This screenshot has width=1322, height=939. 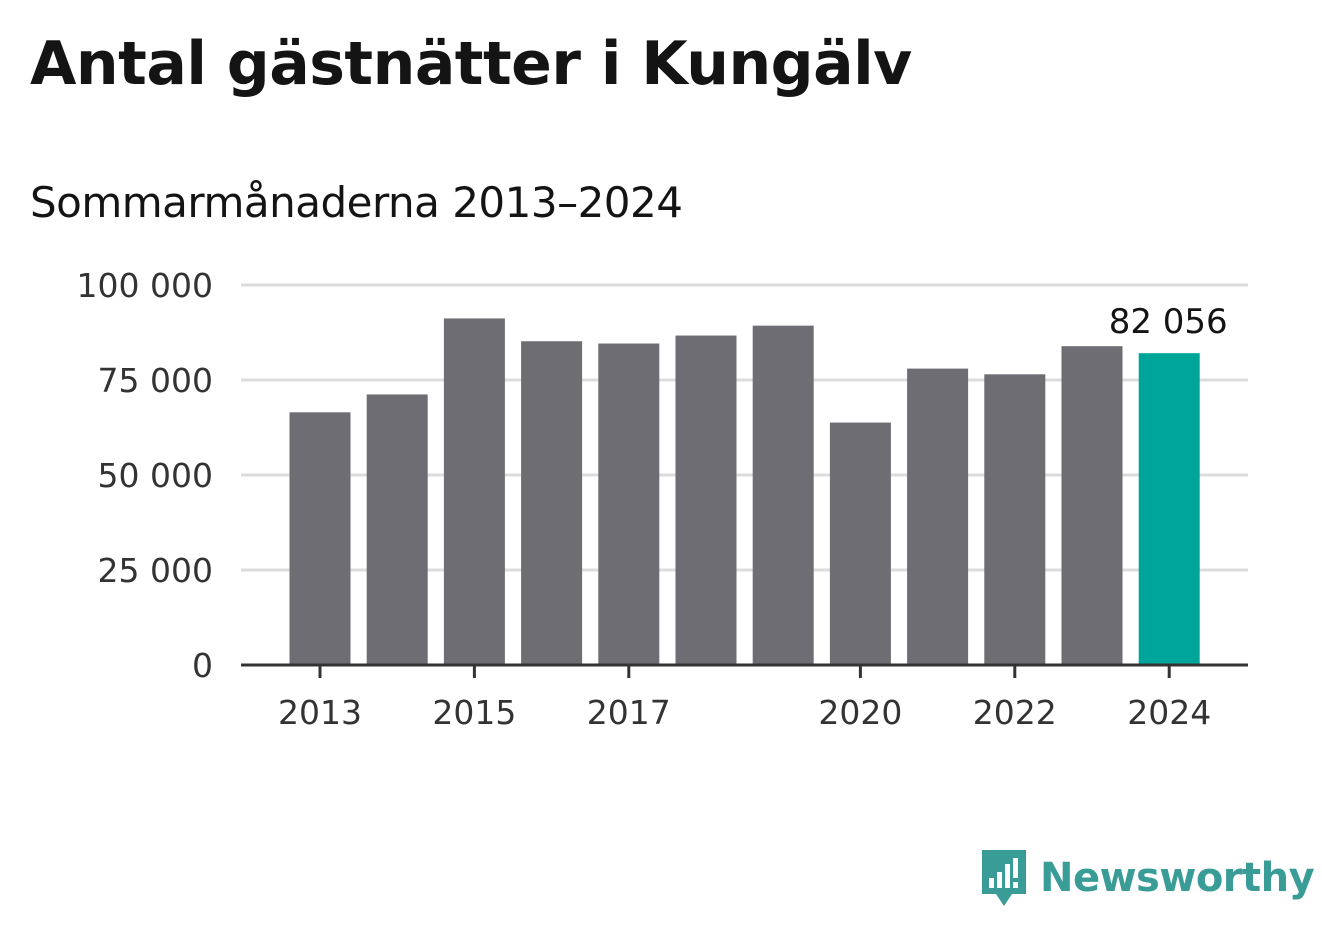 I want to click on x-tick-label: 2024, so click(x=1169, y=712).